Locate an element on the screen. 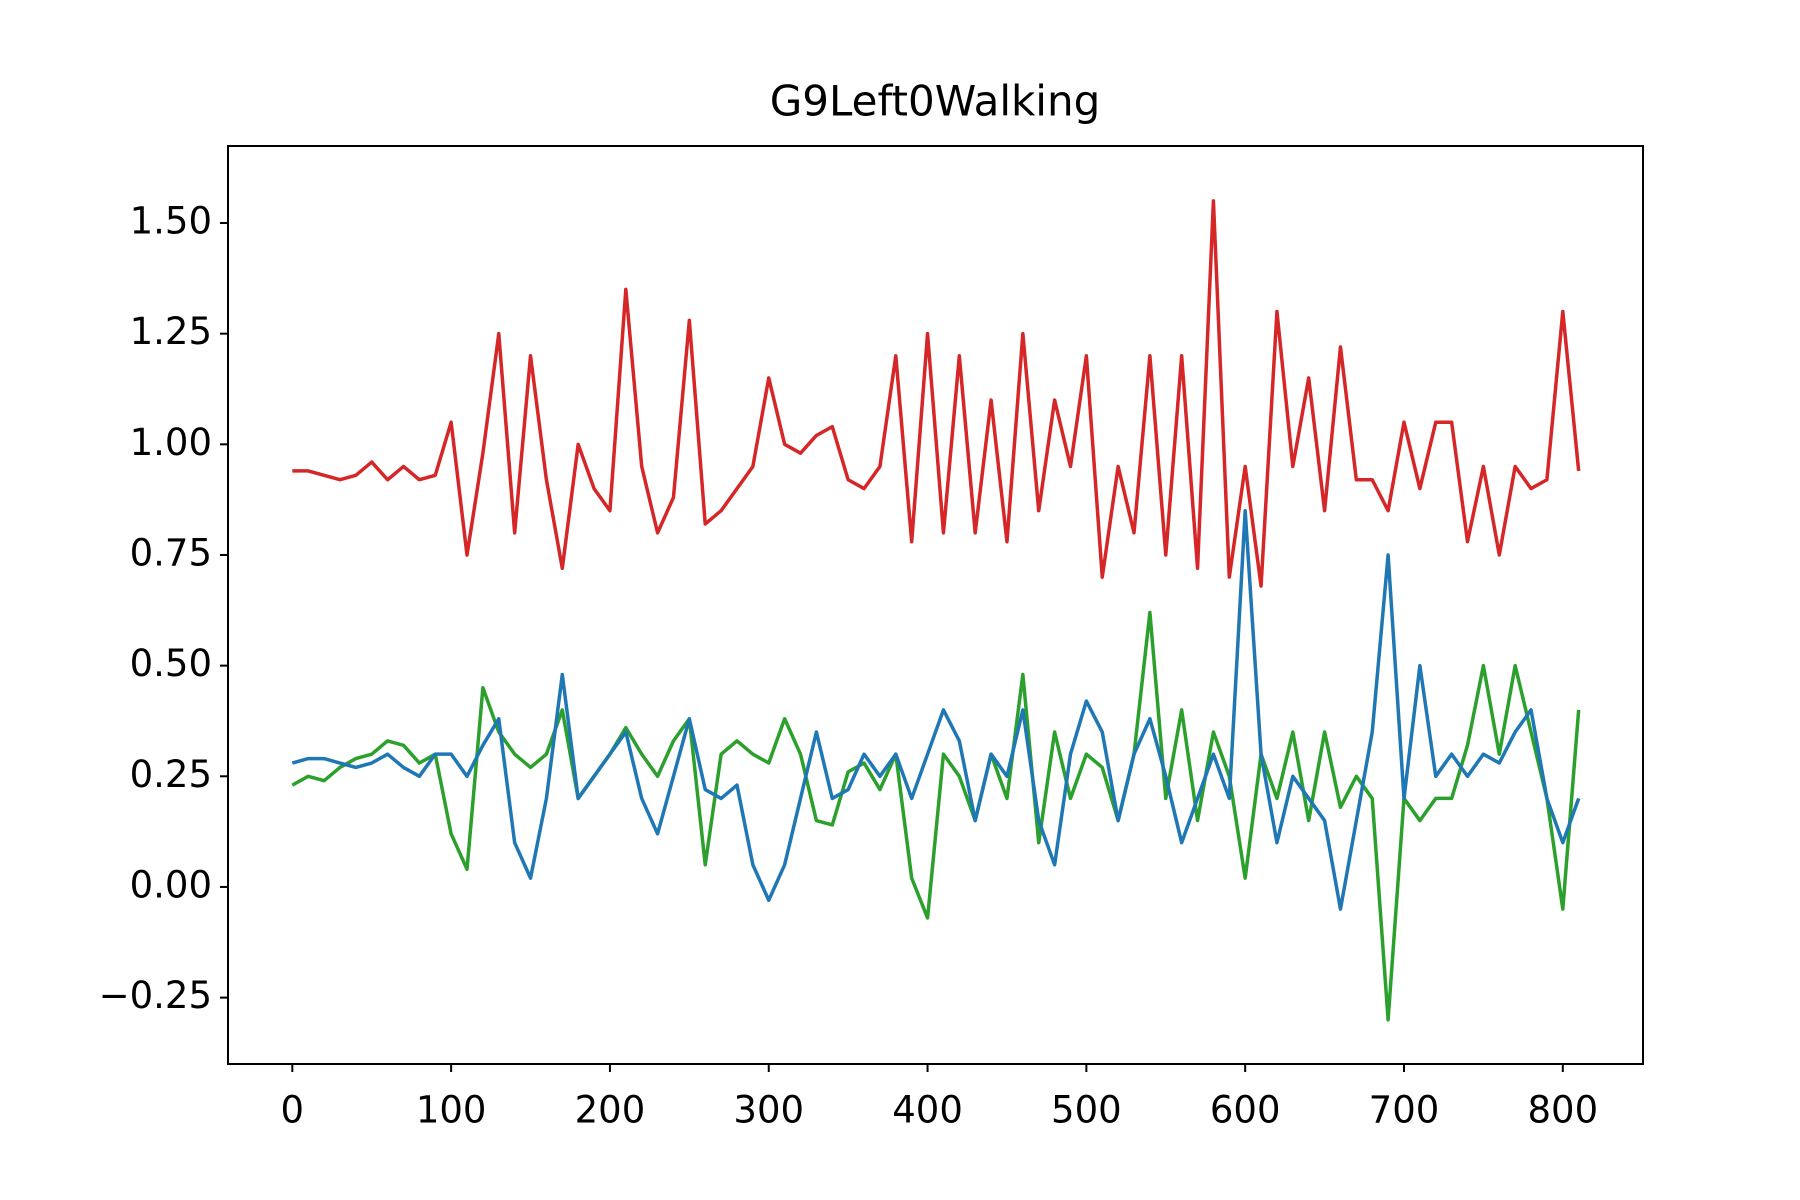 This screenshot has height=1200, width=1800. x-tick-label: 0 is located at coordinates (293, 1110).